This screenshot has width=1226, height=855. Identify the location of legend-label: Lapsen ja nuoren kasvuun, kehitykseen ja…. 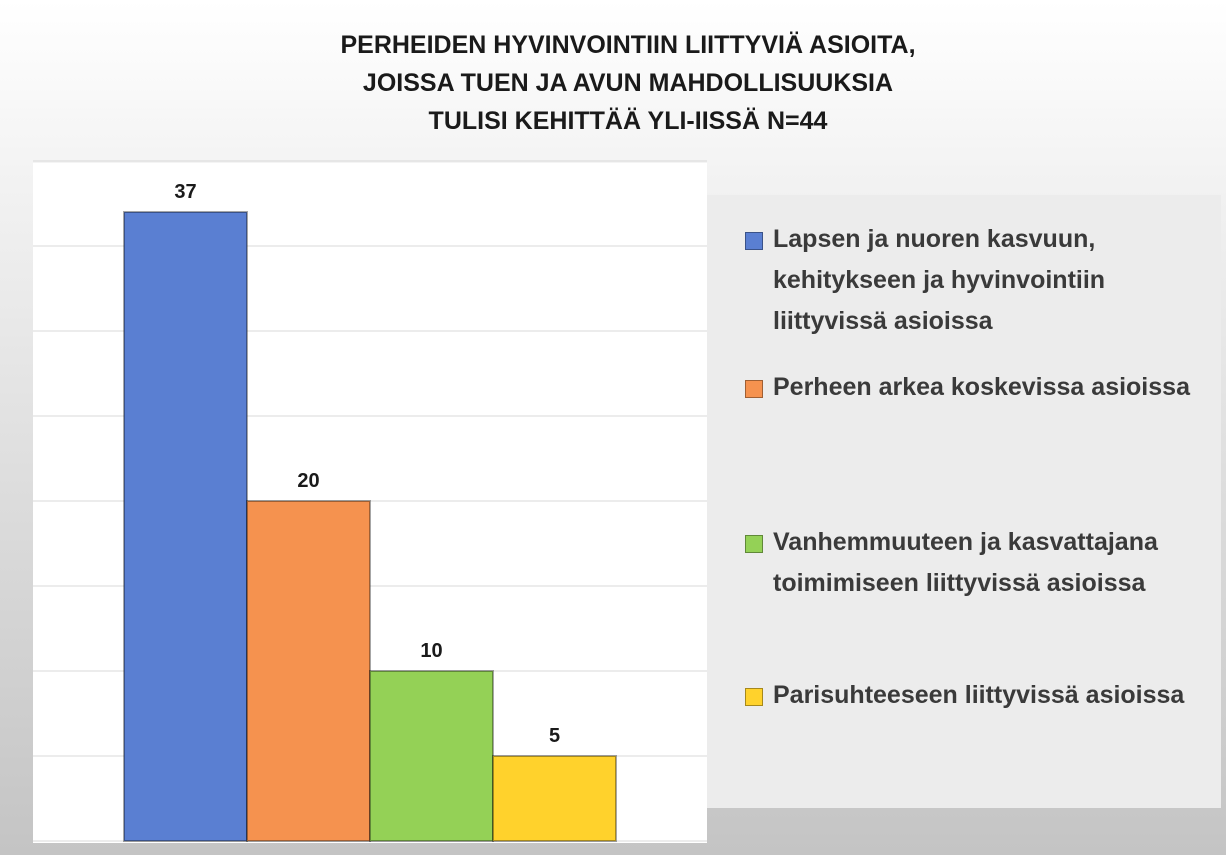
(939, 280).